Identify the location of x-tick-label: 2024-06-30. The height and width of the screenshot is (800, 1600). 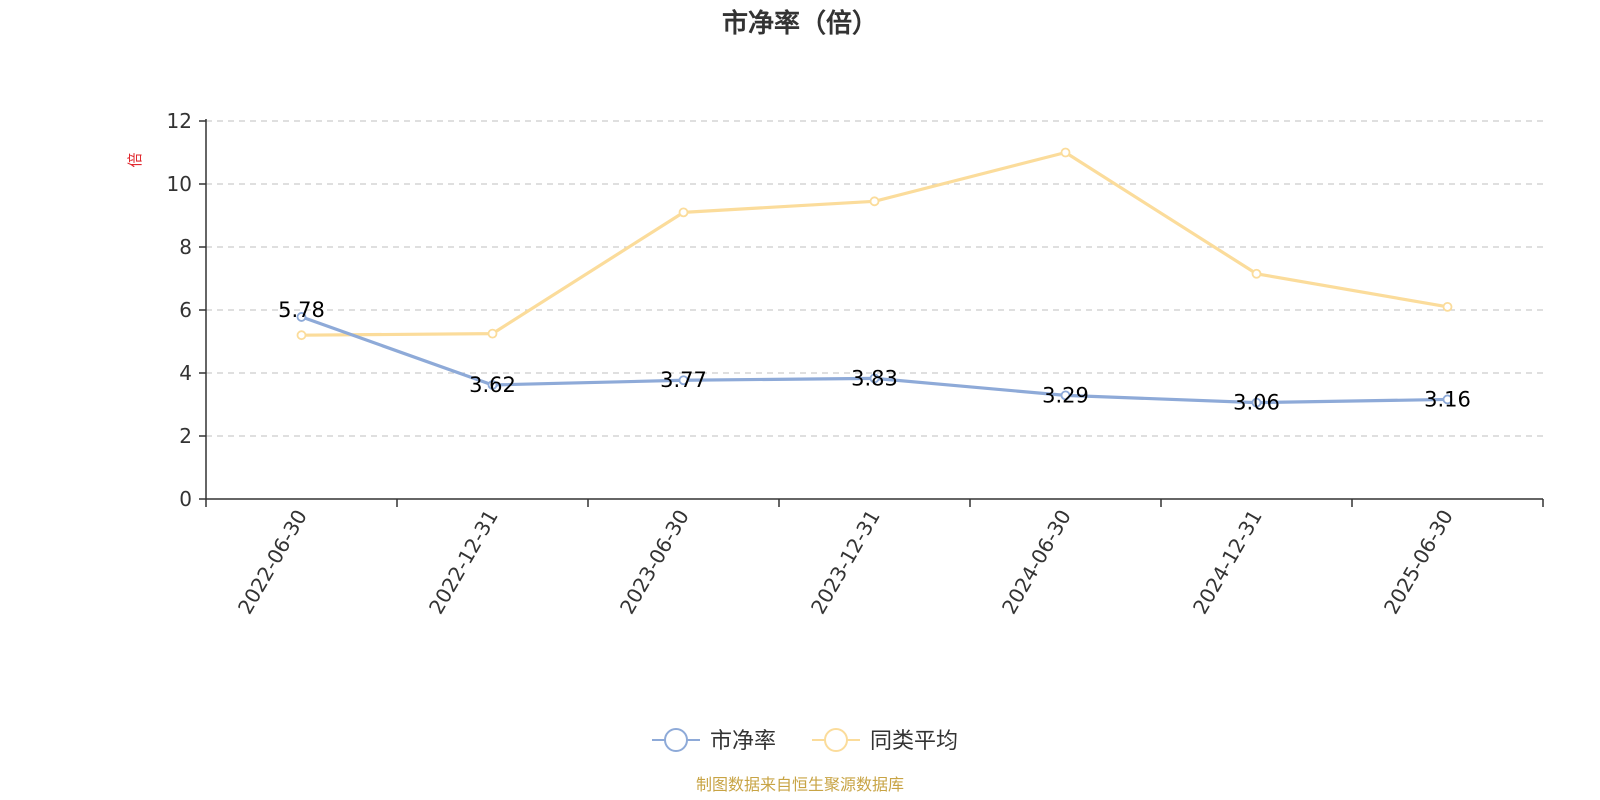
(1036, 562).